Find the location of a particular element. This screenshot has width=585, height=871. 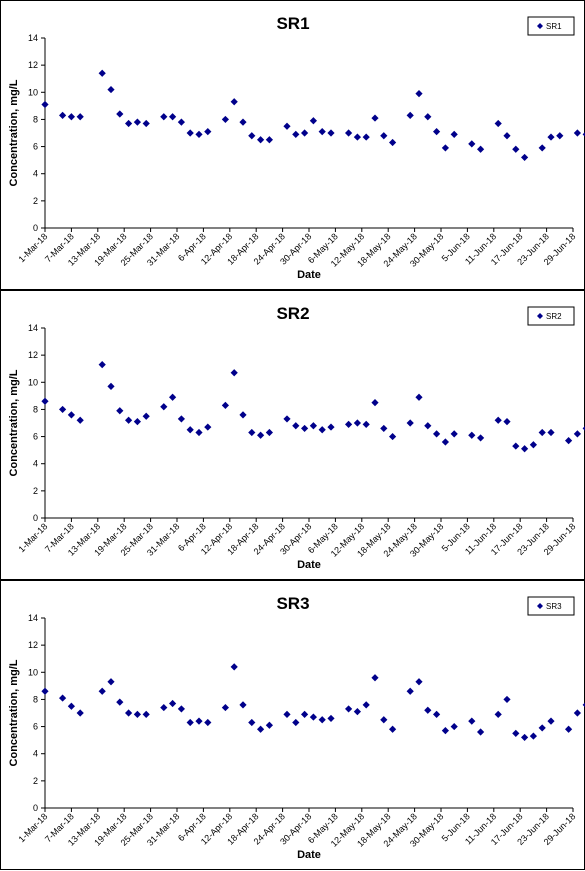

legend-box is located at coordinates (551, 26).